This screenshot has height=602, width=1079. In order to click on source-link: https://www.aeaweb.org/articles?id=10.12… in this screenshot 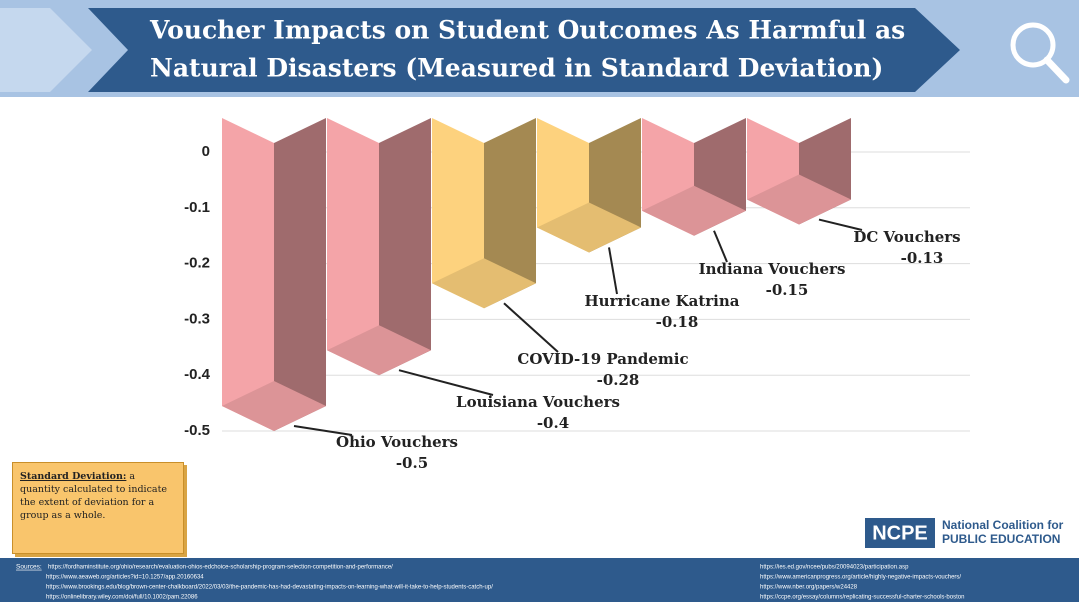, I will do `click(125, 578)`.